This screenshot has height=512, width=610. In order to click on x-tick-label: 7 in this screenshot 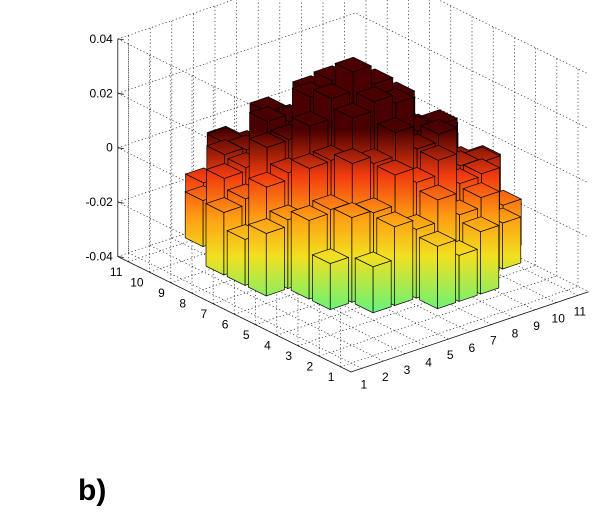, I will do `click(493, 341)`.